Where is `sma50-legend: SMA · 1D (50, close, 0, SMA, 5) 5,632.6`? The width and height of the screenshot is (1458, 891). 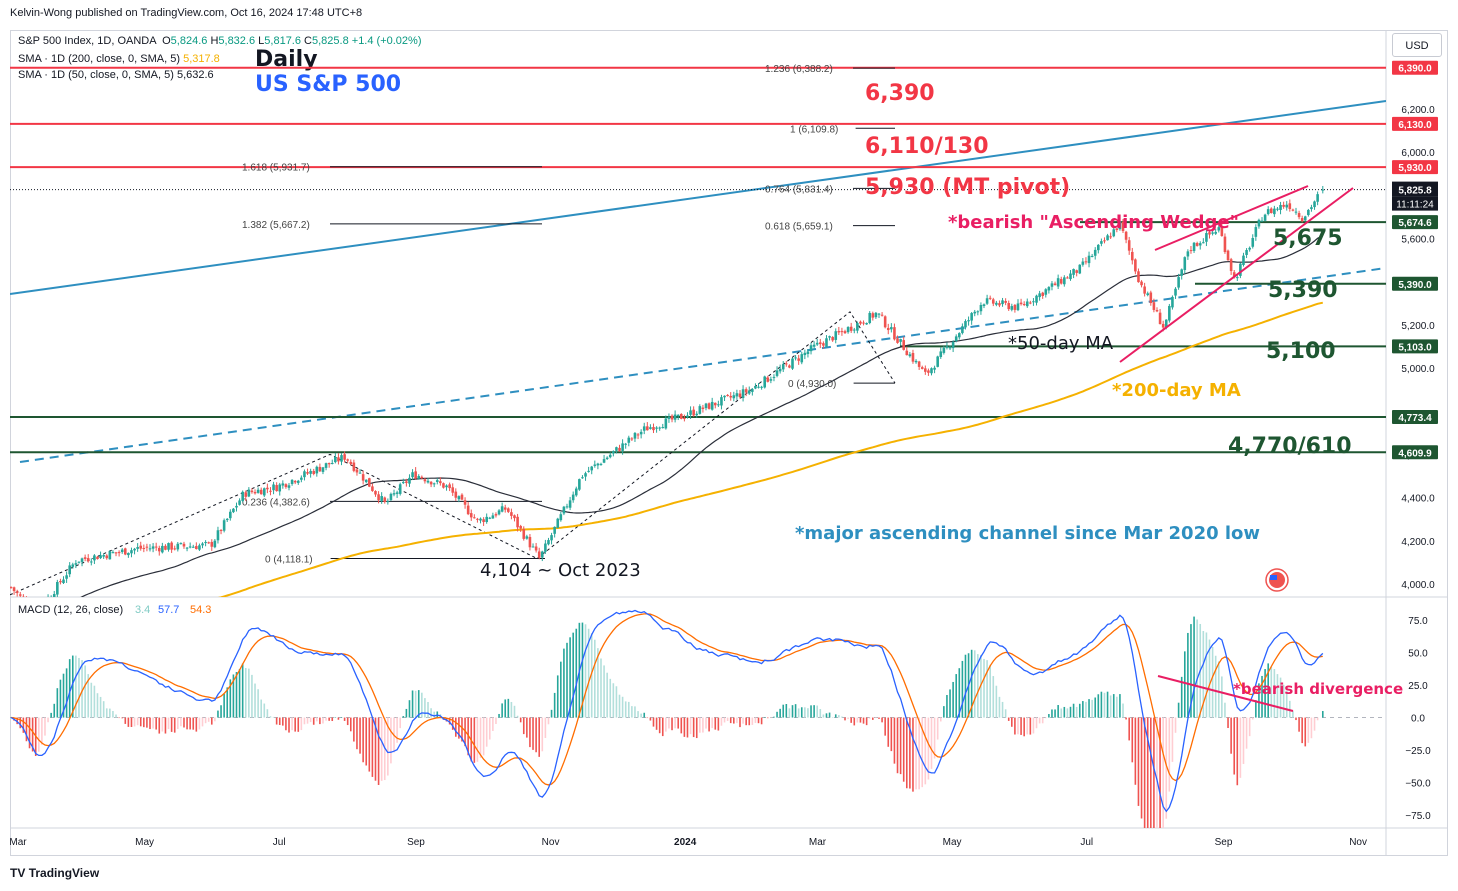
sma50-legend: SMA · 1D (50, close, 0, SMA, 5) 5,632.6 is located at coordinates (116, 75).